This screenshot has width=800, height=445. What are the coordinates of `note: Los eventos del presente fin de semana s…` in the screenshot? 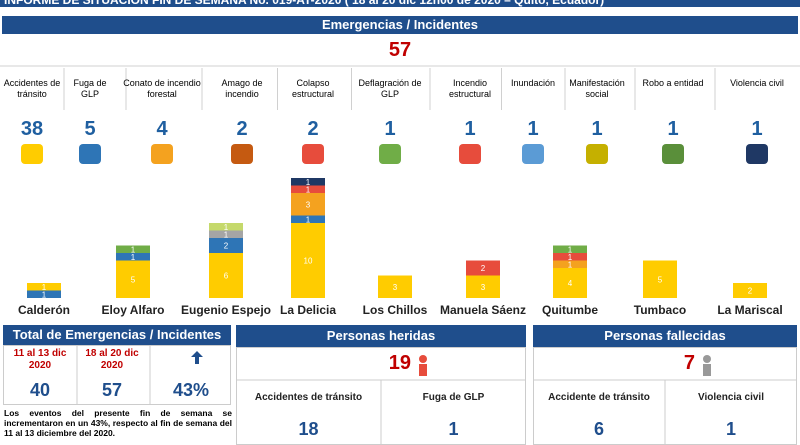 It's located at (118, 423).